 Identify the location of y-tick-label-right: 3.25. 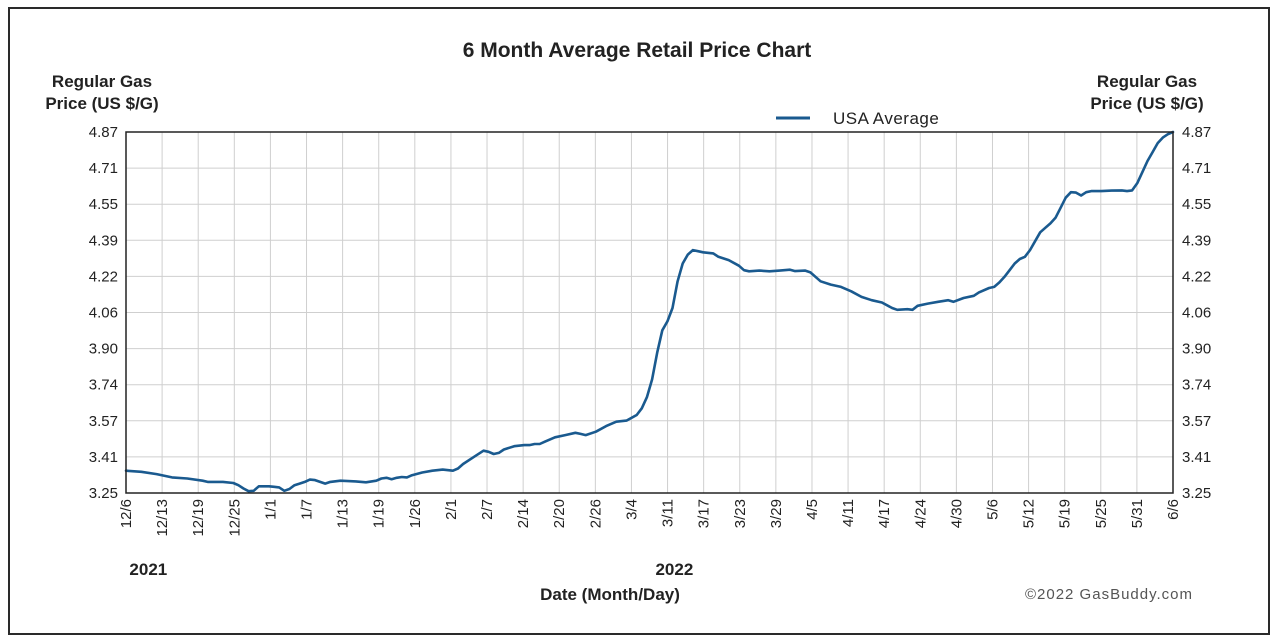
(1196, 493).